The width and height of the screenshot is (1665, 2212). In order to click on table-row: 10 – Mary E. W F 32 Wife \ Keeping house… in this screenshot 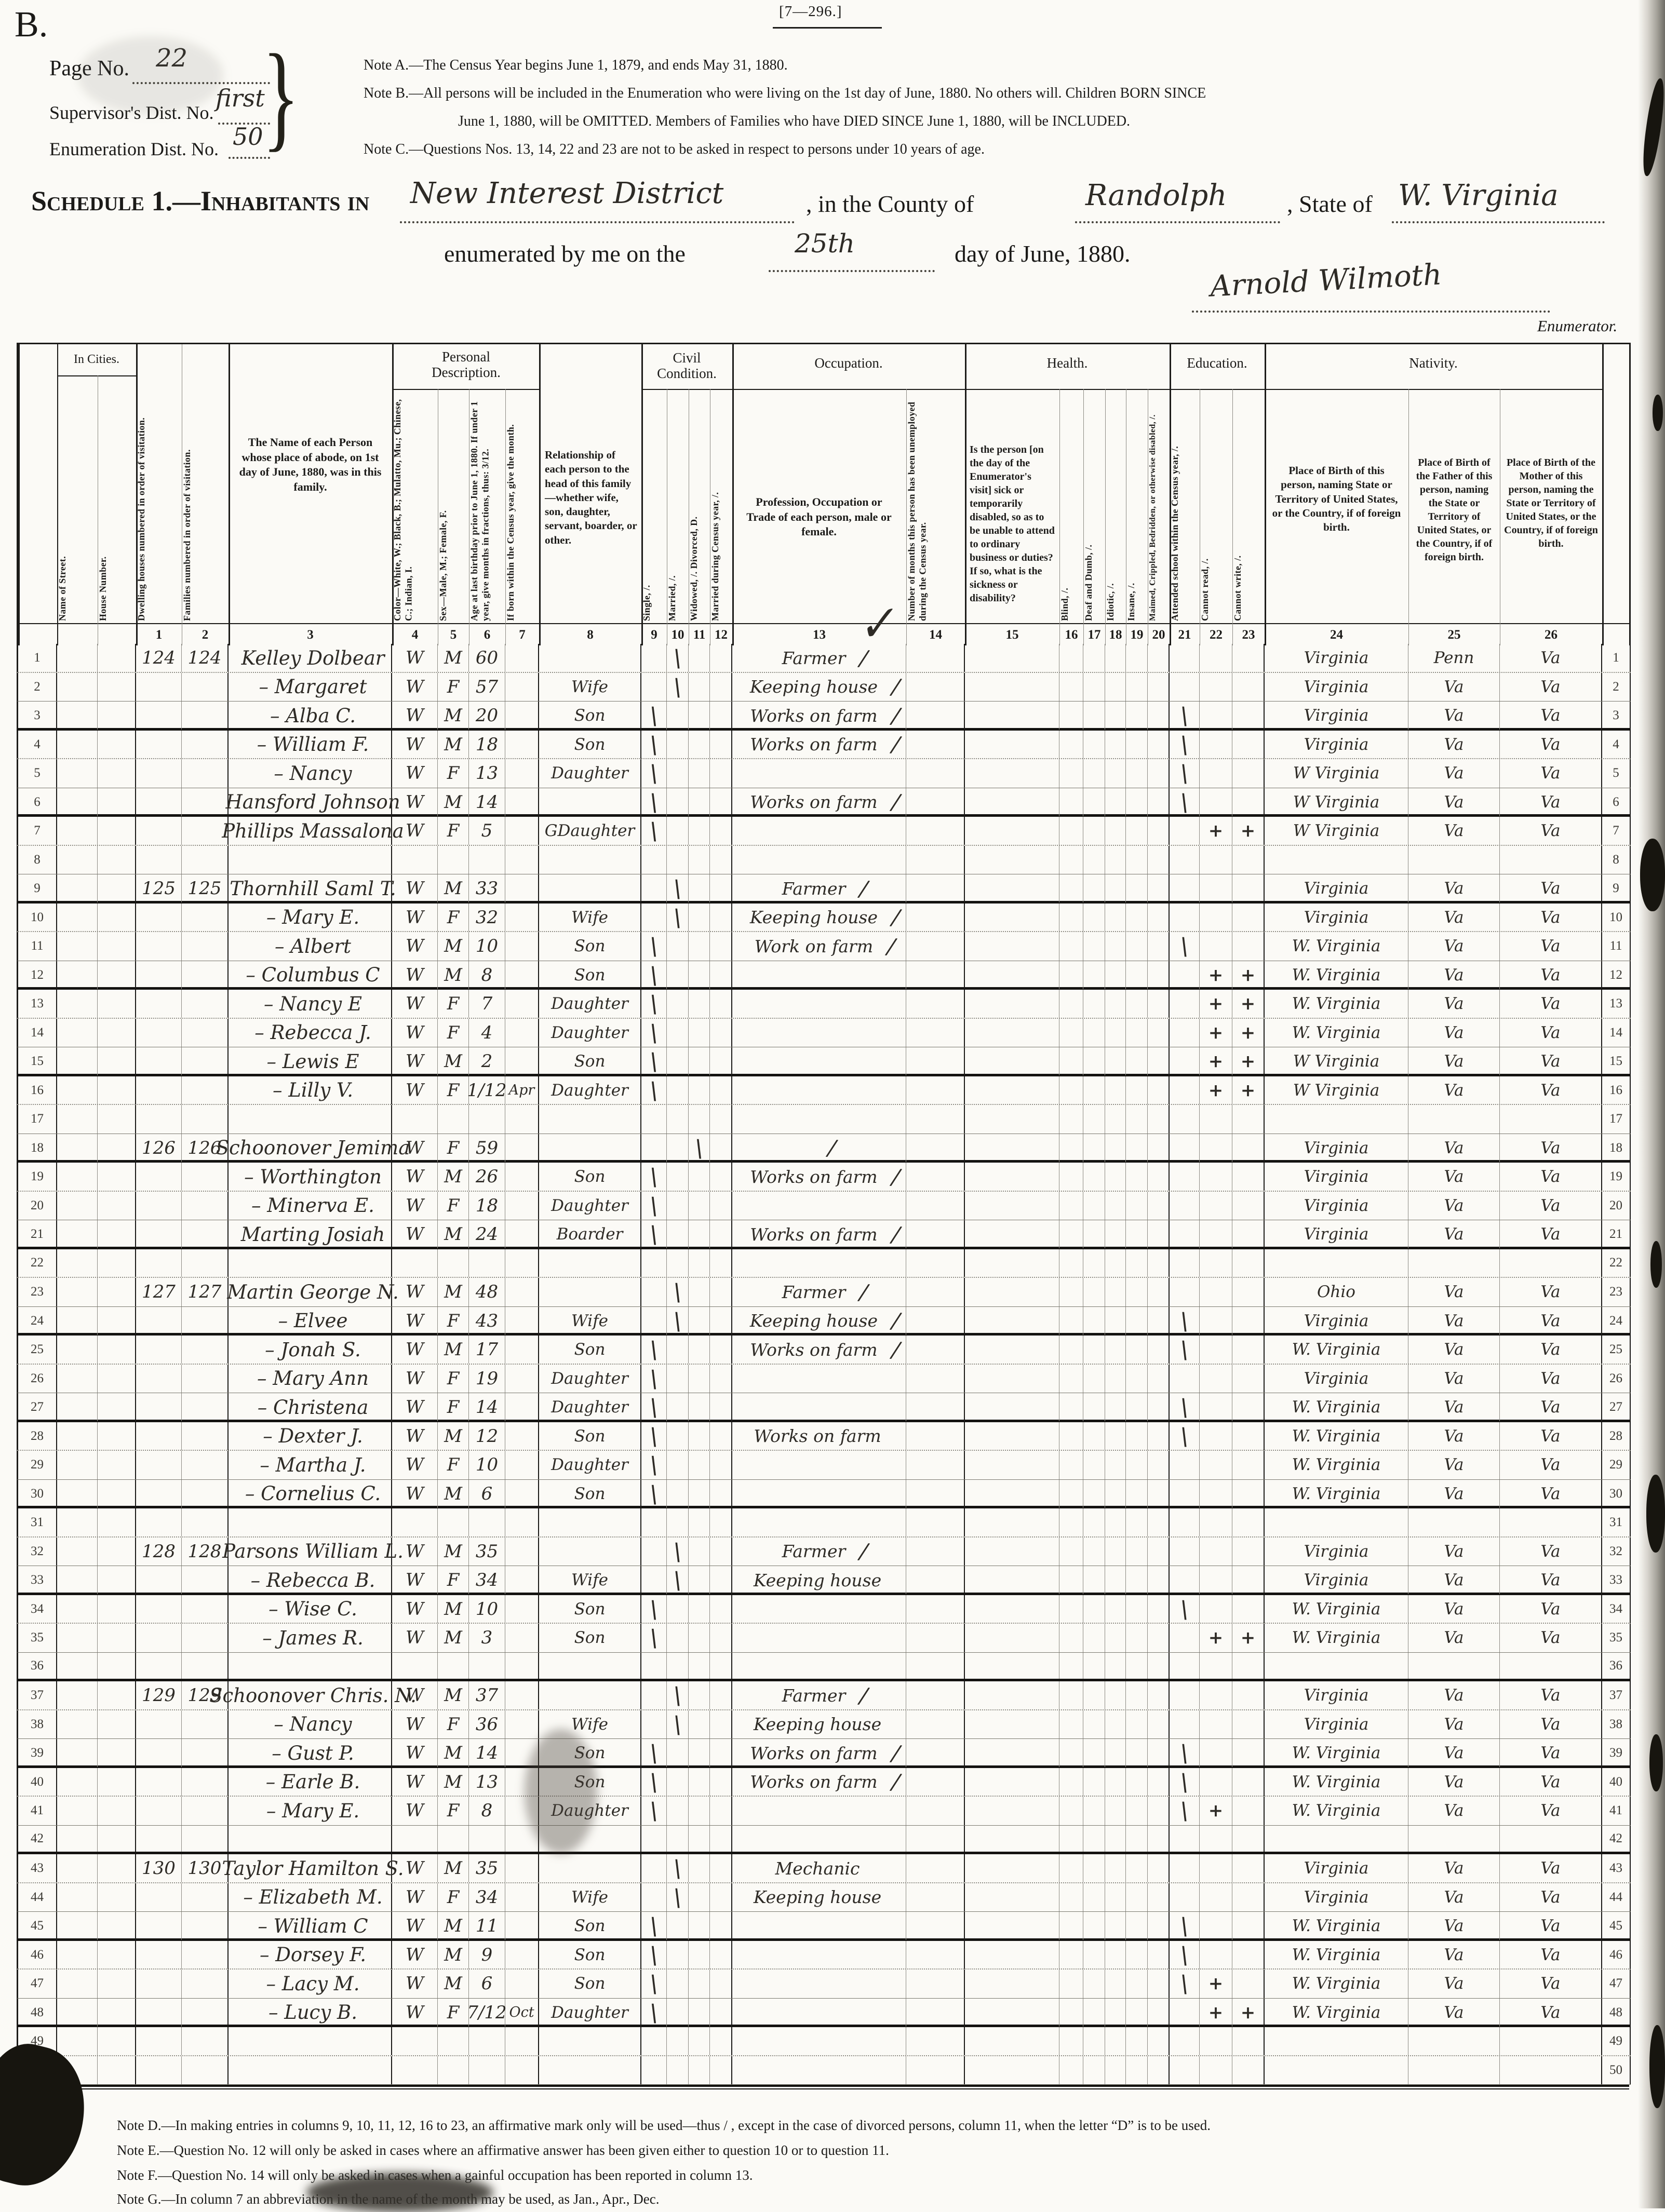, I will do `click(824, 917)`.